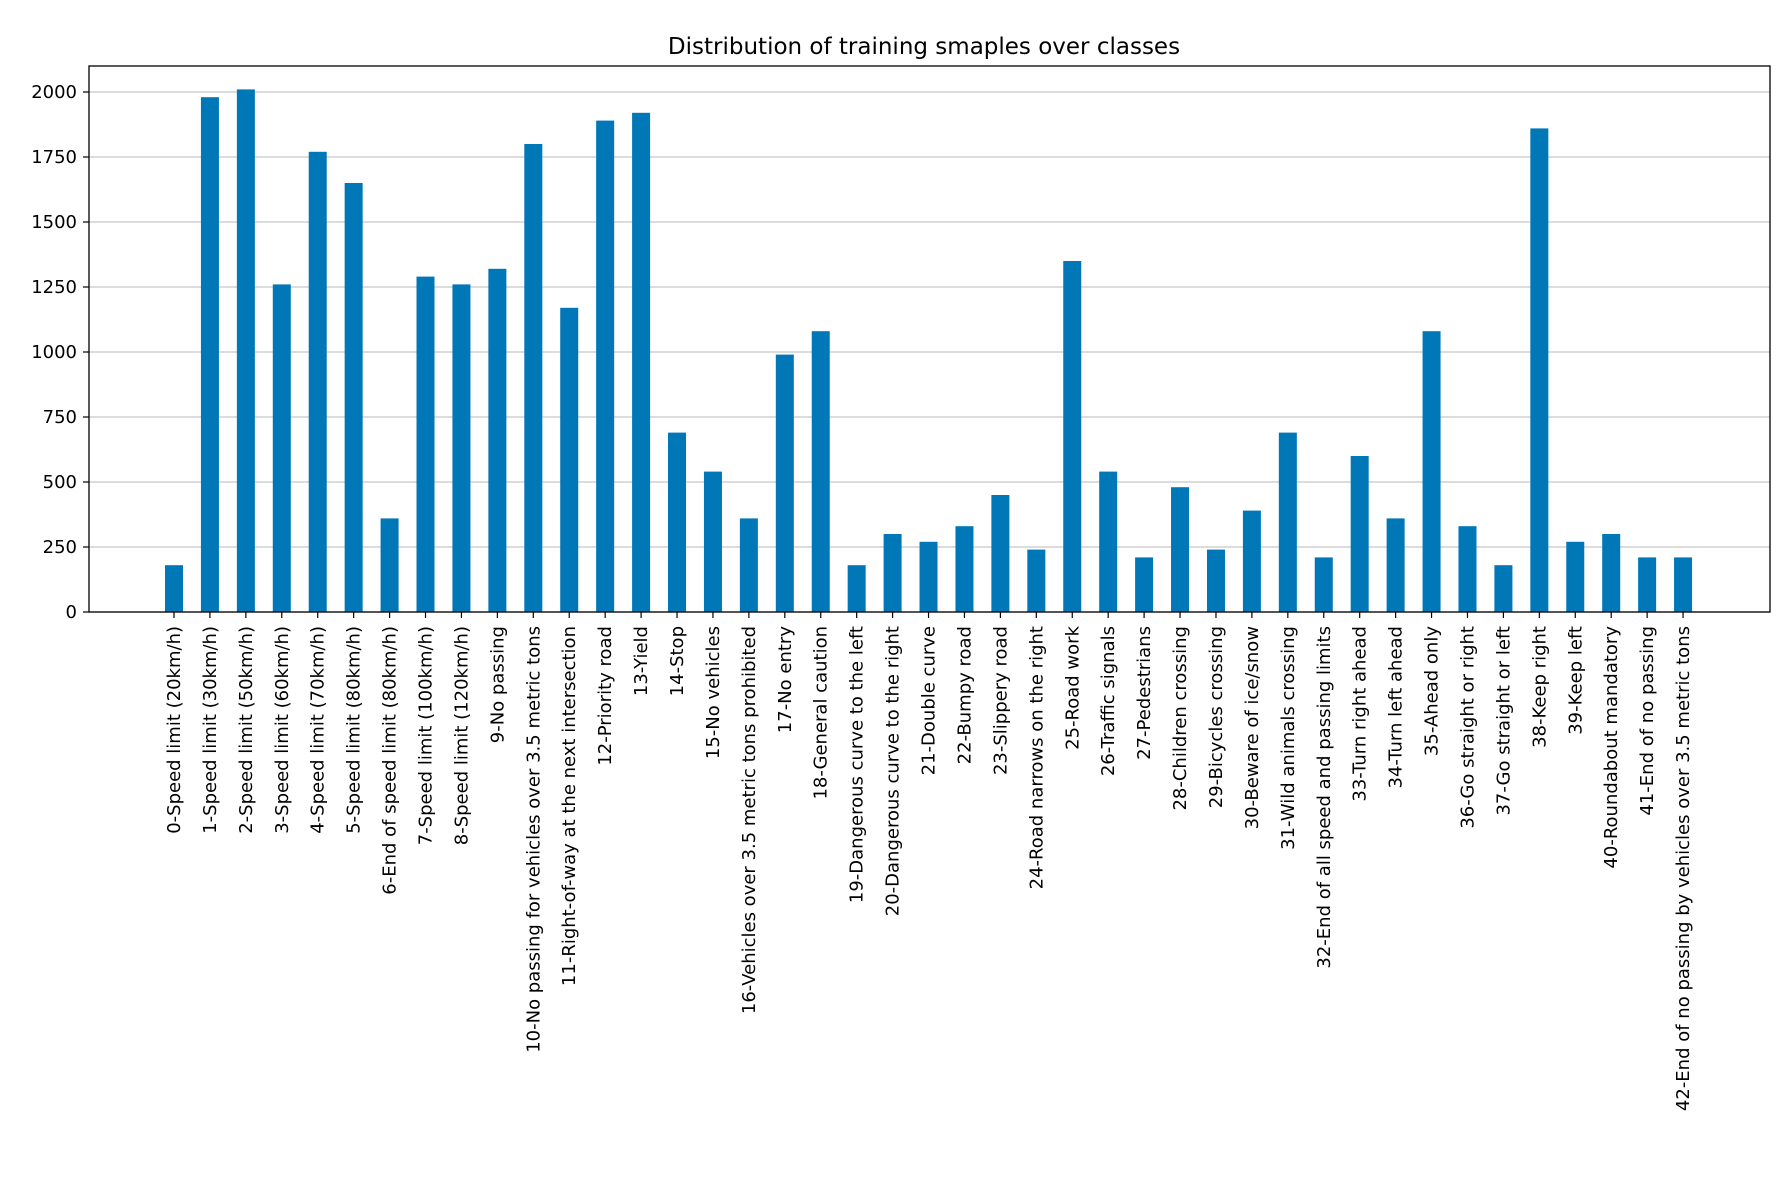 The width and height of the screenshot is (1776, 1182). I want to click on y-tick-label: 1750, so click(54, 157).